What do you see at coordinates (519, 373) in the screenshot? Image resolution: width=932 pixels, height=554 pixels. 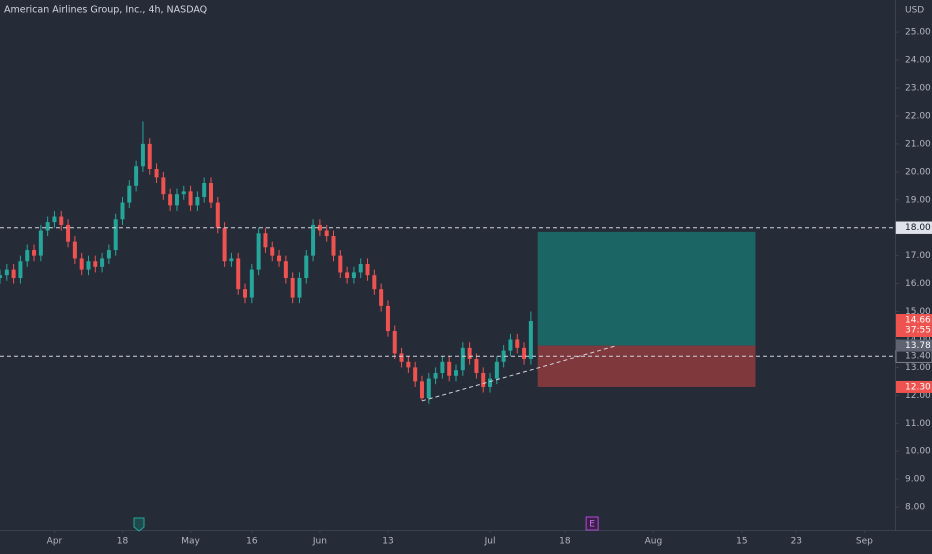 I see `trendline` at bounding box center [519, 373].